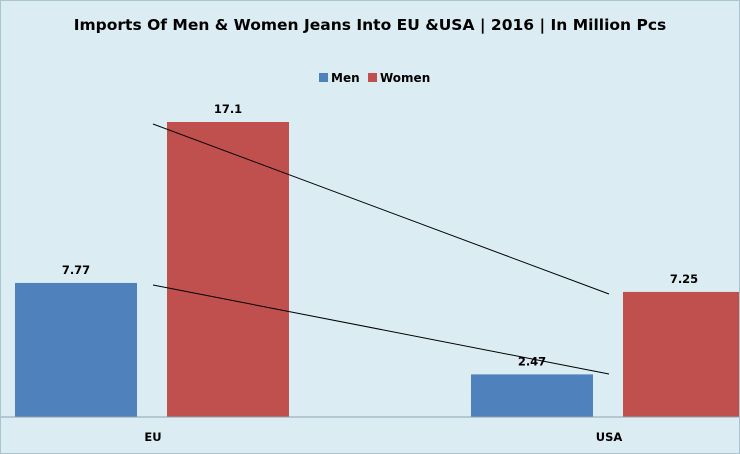 The image size is (740, 454). Describe the element at coordinates (532, 361) in the screenshot. I see `data-label-men-usa: 2.47` at that location.